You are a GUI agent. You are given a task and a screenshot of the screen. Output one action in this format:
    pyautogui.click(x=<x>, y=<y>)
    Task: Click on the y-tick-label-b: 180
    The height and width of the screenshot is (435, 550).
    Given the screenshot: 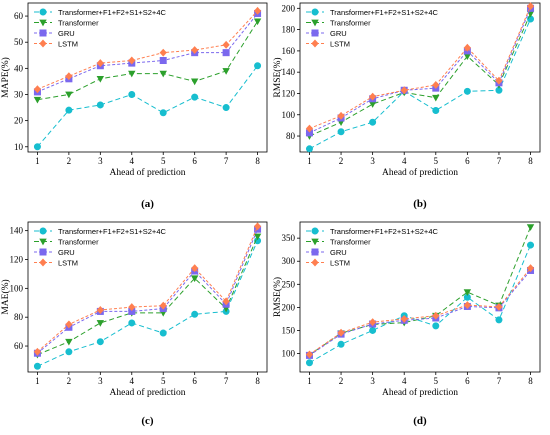 What is the action you would take?
    pyautogui.click(x=289, y=30)
    